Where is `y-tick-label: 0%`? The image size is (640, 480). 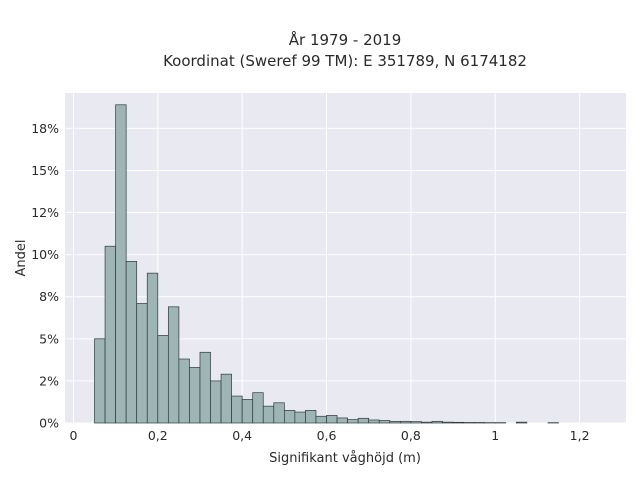
y-tick-label: 0% is located at coordinates (49, 423).